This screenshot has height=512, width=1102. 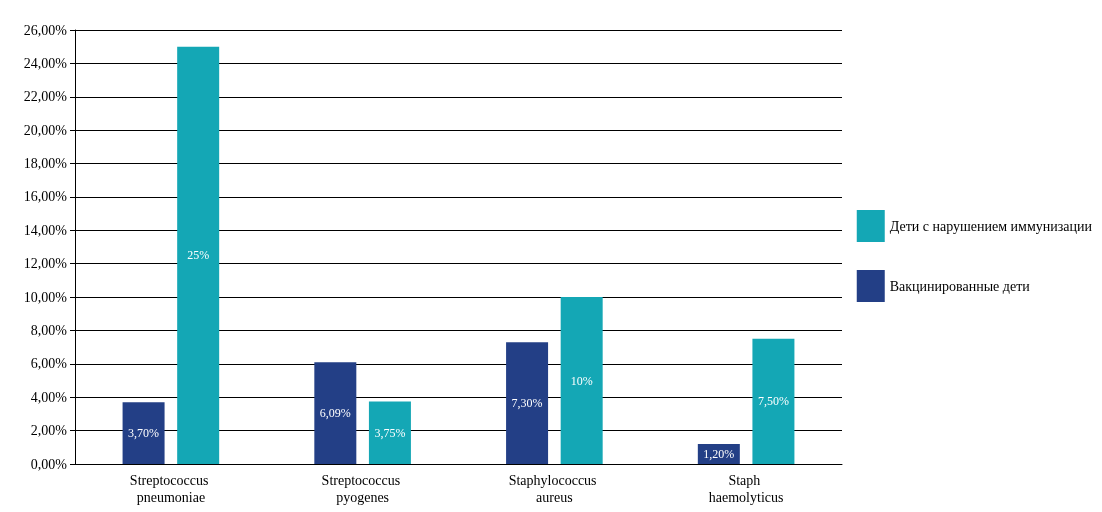 I want to click on data-label: 7,50%, so click(x=773, y=401).